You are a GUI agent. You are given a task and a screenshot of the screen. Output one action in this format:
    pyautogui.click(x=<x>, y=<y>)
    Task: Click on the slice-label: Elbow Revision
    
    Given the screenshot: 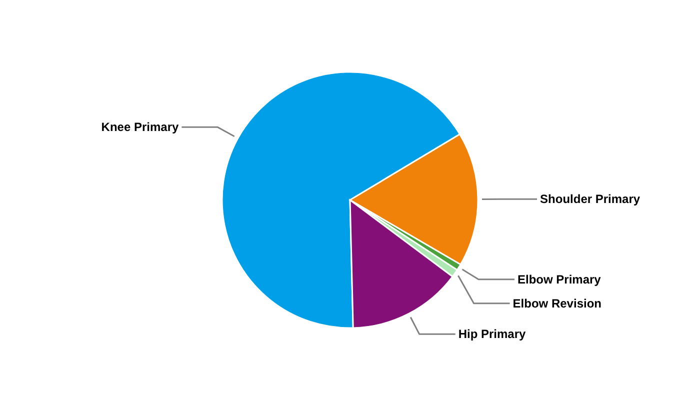 What is the action you would take?
    pyautogui.click(x=557, y=303)
    